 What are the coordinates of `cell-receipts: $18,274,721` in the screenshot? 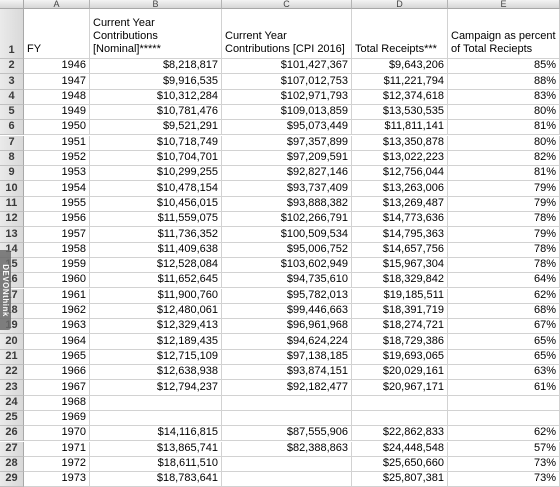 It's located at (400, 327).